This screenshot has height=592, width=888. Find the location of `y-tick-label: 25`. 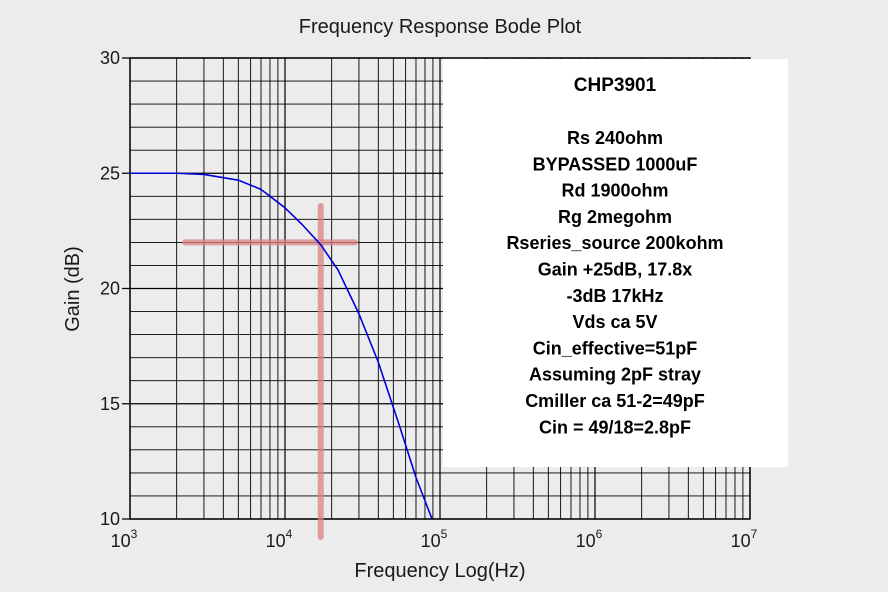

y-tick-label: 25 is located at coordinates (110, 173).